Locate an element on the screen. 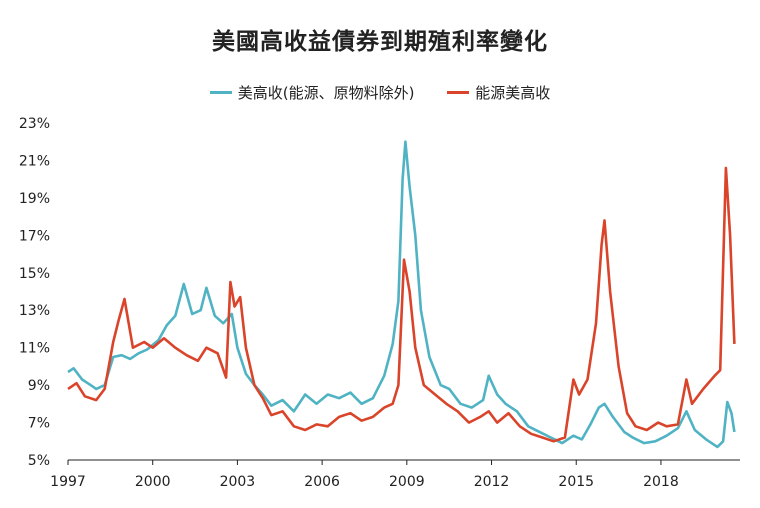 The width and height of the screenshot is (760, 508). x-tick-label: 2015 is located at coordinates (576, 482).